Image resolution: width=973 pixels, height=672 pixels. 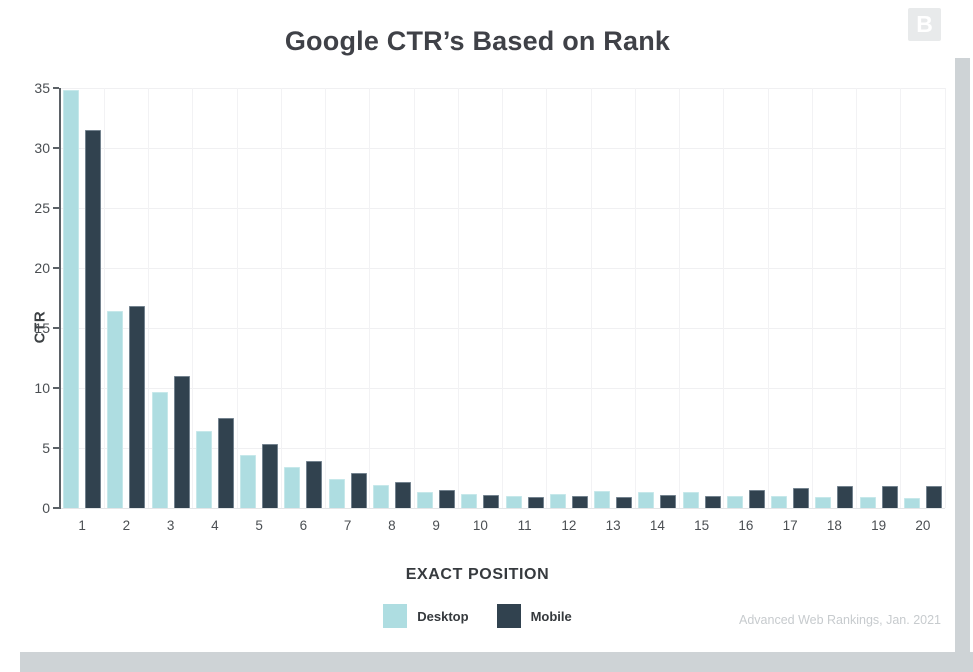 I want to click on page-background-right-strip, so click(x=962, y=355).